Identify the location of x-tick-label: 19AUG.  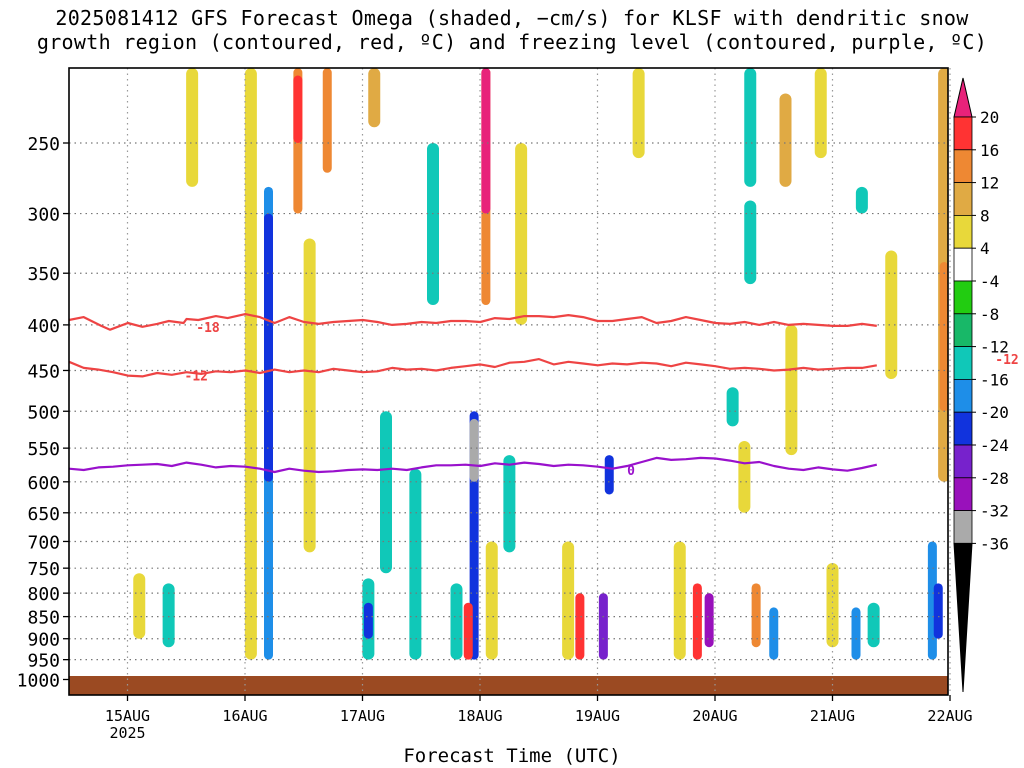
(597, 716).